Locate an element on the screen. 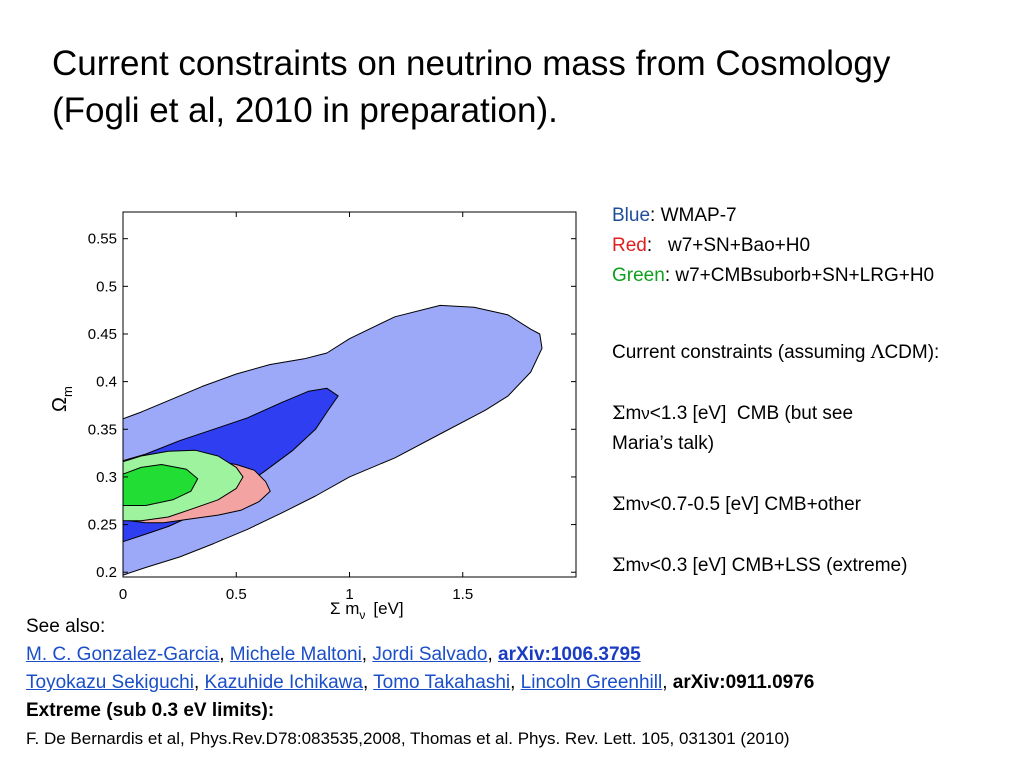 The image size is (1024, 768). author-link: Jordi Salvado is located at coordinates (430, 654).